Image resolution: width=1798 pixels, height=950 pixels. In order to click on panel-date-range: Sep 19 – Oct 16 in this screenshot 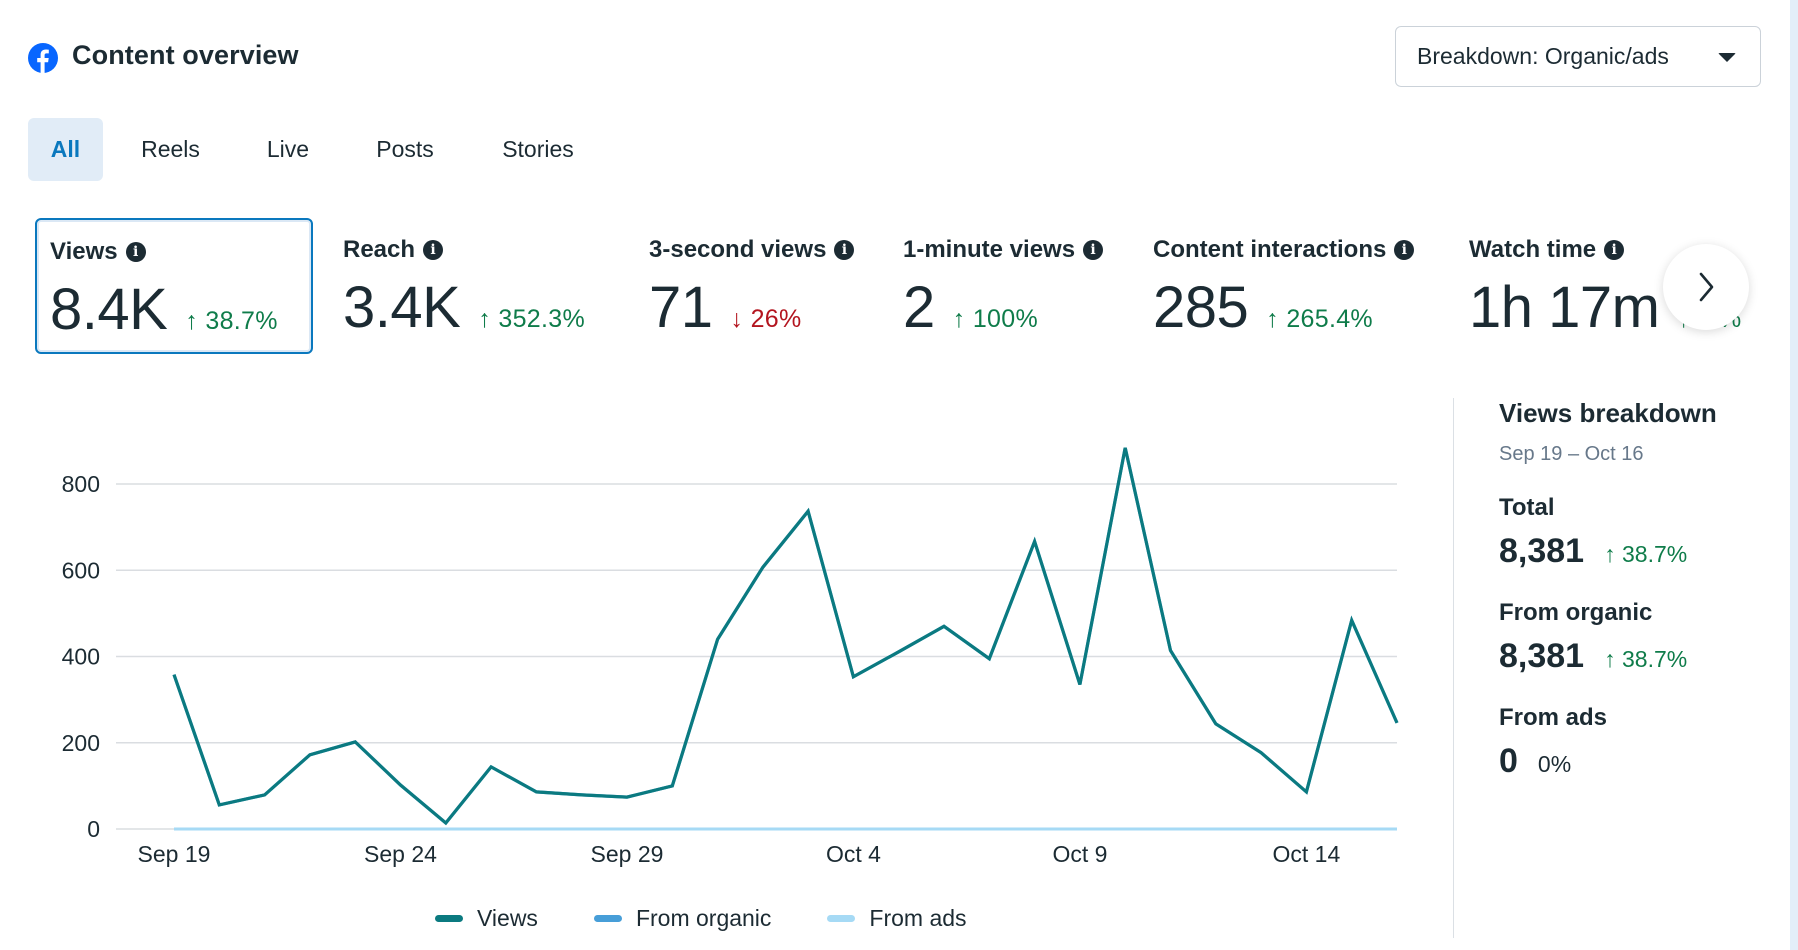, I will do `click(1571, 454)`.